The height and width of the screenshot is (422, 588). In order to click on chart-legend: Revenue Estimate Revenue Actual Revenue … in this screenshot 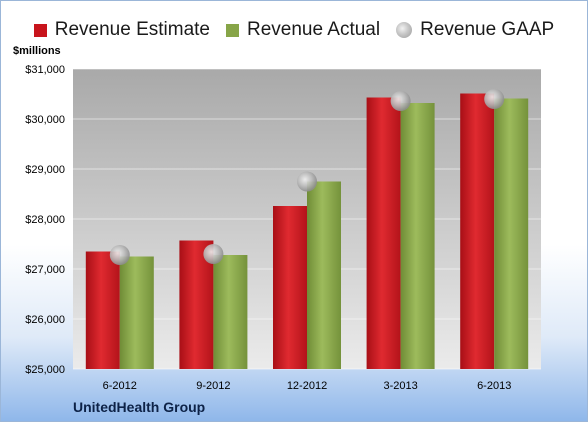, I will do `click(294, 30)`.